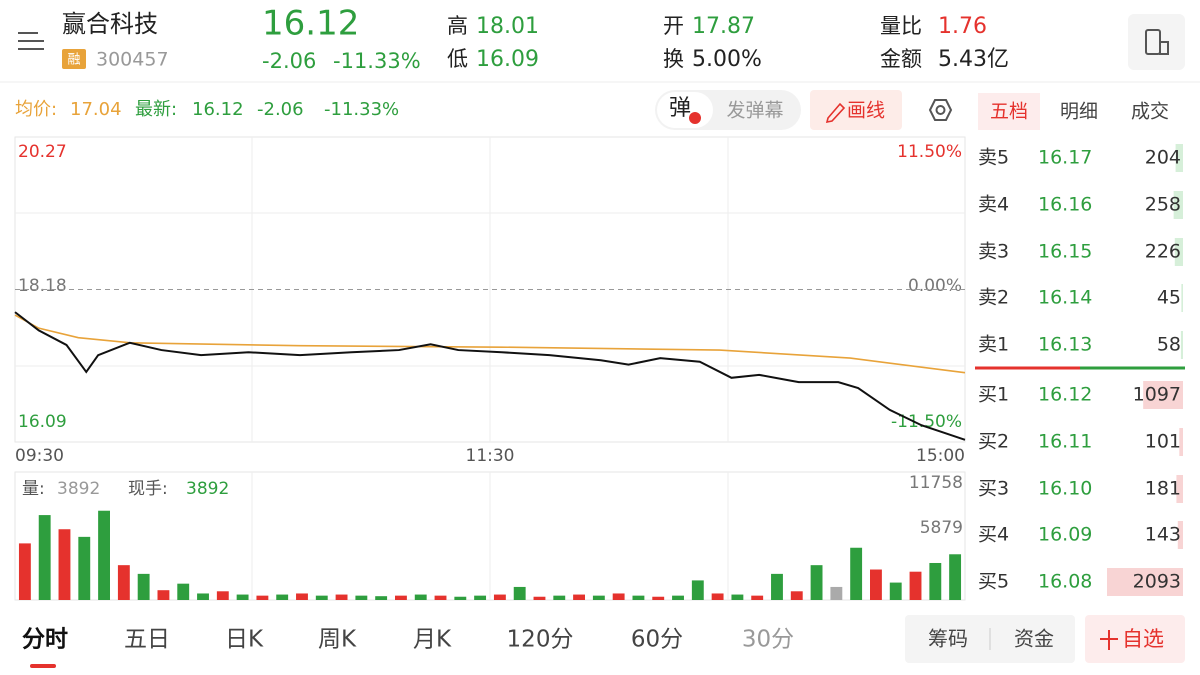 This screenshot has height=675, width=1200. What do you see at coordinates (936, 483) in the screenshot?
I see `volume-tick-label: 11758` at bounding box center [936, 483].